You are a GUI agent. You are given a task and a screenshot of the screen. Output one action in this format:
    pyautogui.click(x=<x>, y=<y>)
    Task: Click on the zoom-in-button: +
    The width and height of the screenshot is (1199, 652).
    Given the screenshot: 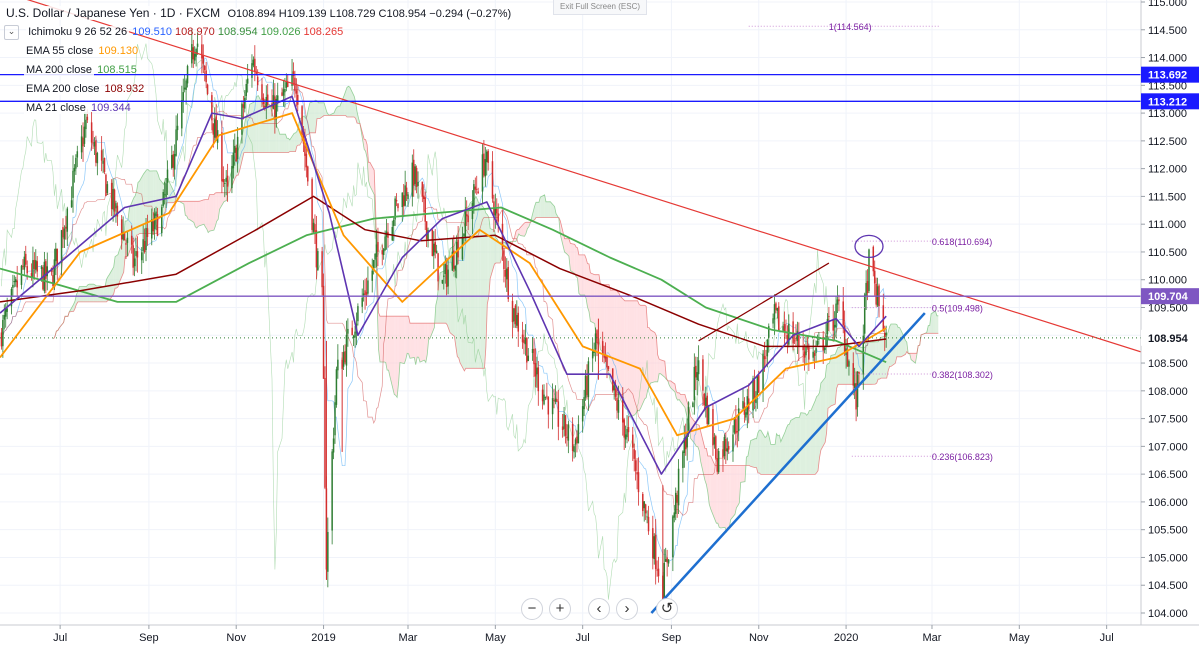 What is the action you would take?
    pyautogui.click(x=560, y=609)
    